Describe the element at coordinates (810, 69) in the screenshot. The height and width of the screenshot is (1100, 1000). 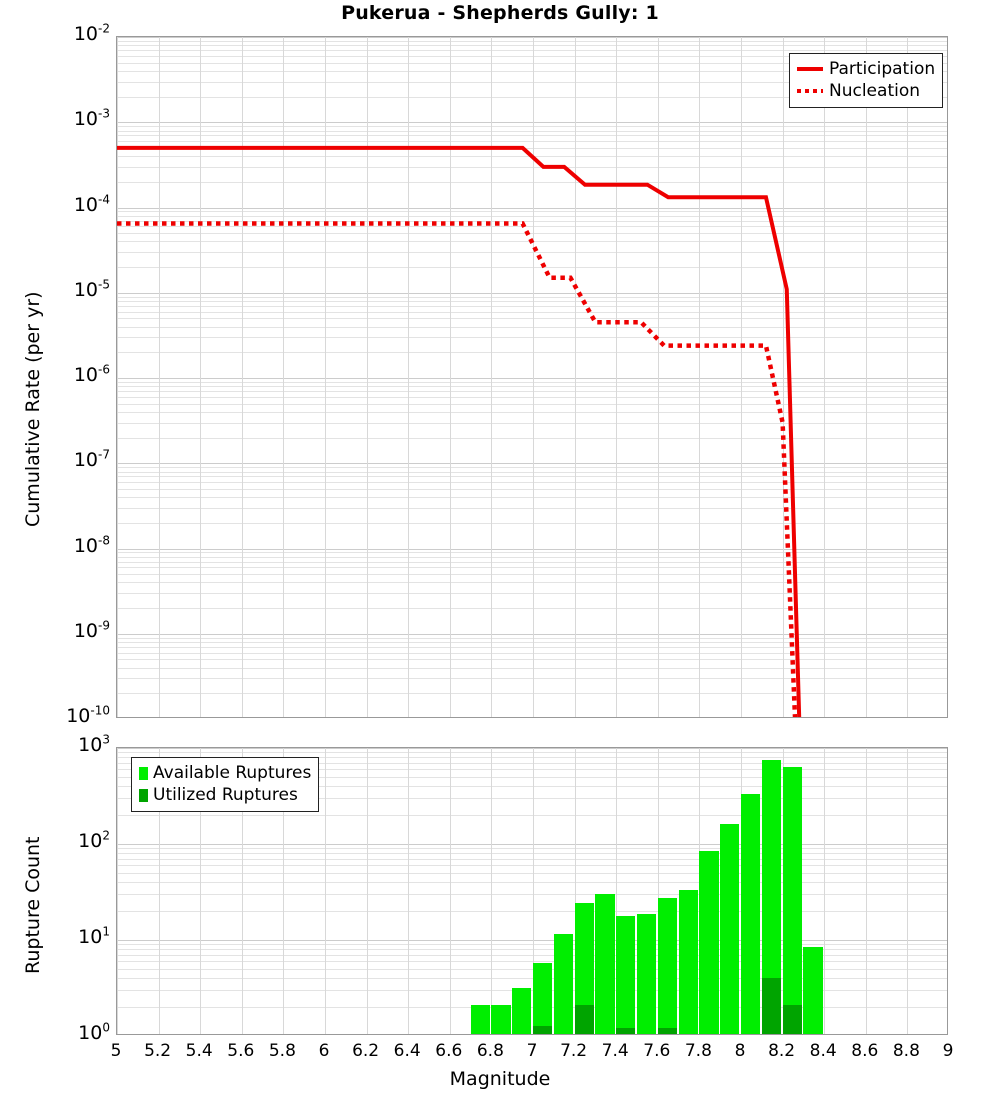
I see `legend-swatch-solid-icon` at that location.